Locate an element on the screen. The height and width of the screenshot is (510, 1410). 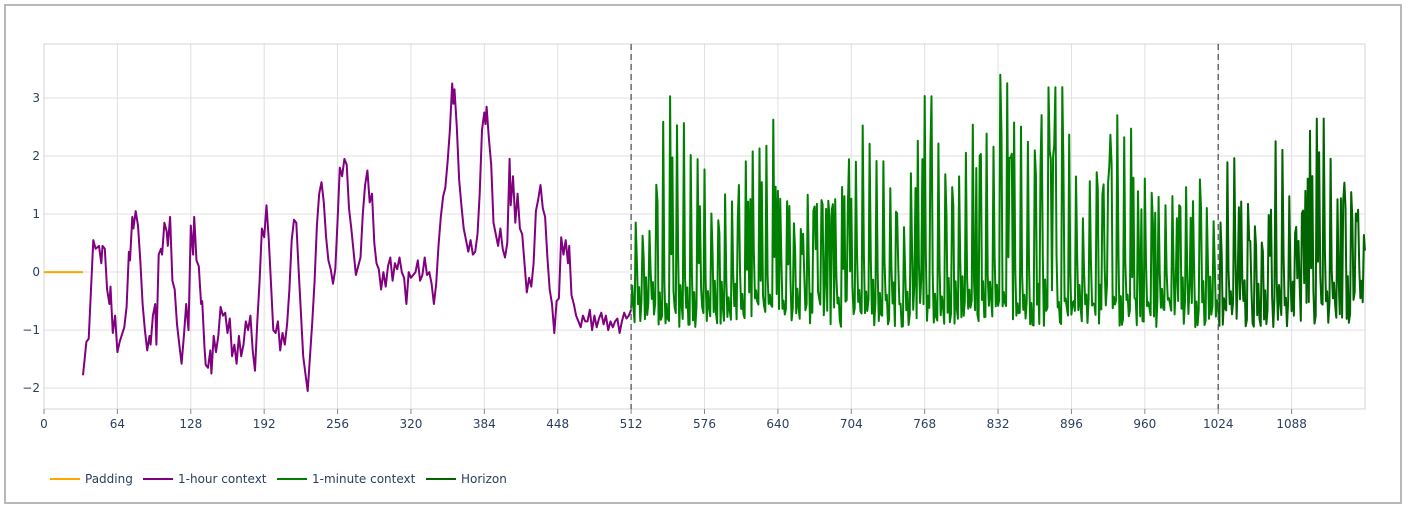
x-tick-label: 960 is located at coordinates (1144, 424).